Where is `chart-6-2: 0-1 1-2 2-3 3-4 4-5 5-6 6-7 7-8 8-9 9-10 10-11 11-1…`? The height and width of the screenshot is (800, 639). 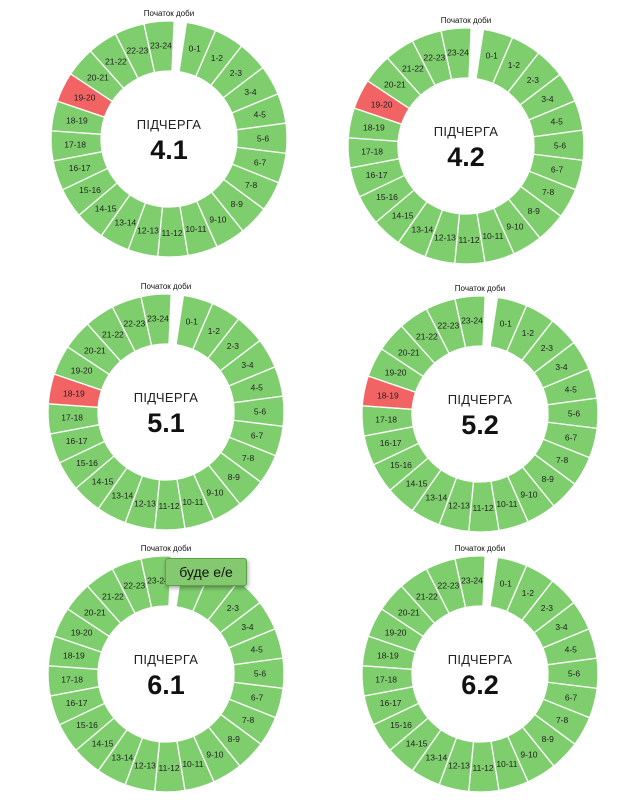 chart-6-2: 0-1 1-2 2-3 3-4 4-5 5-6 6-7 7-8 8-9 9-10 10-11 11-1… is located at coordinates (480, 669).